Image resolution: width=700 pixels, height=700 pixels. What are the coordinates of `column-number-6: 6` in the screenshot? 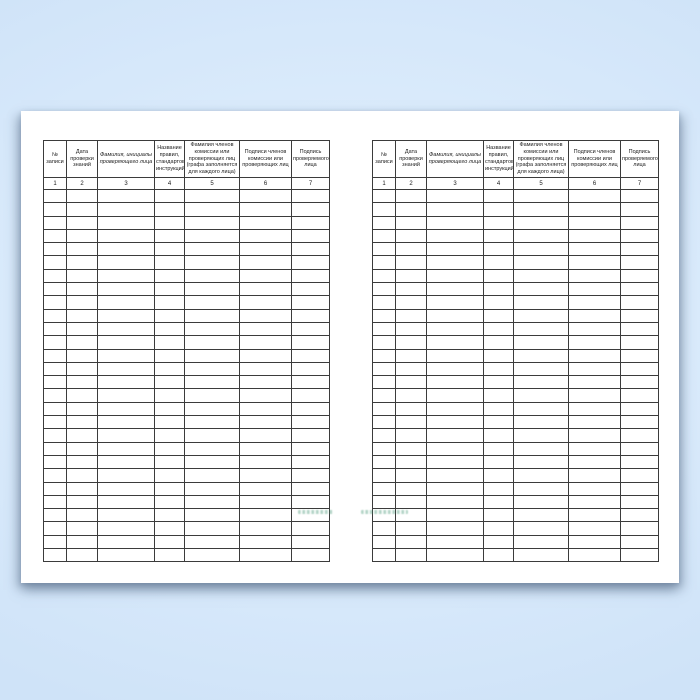 It's located at (594, 183).